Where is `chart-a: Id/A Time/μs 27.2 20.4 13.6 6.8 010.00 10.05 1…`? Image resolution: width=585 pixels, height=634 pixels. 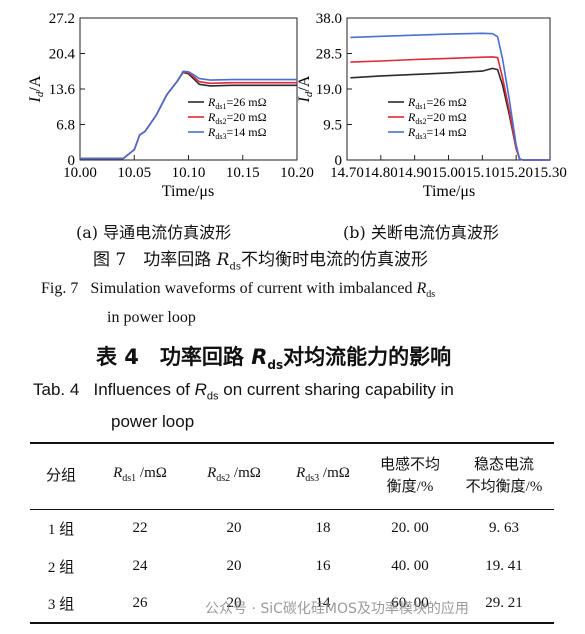
chart-a: Id/A Time/μs 27.2 20.4 13.6 6.8 010.00 10.05 1… is located at coordinates (170, 105).